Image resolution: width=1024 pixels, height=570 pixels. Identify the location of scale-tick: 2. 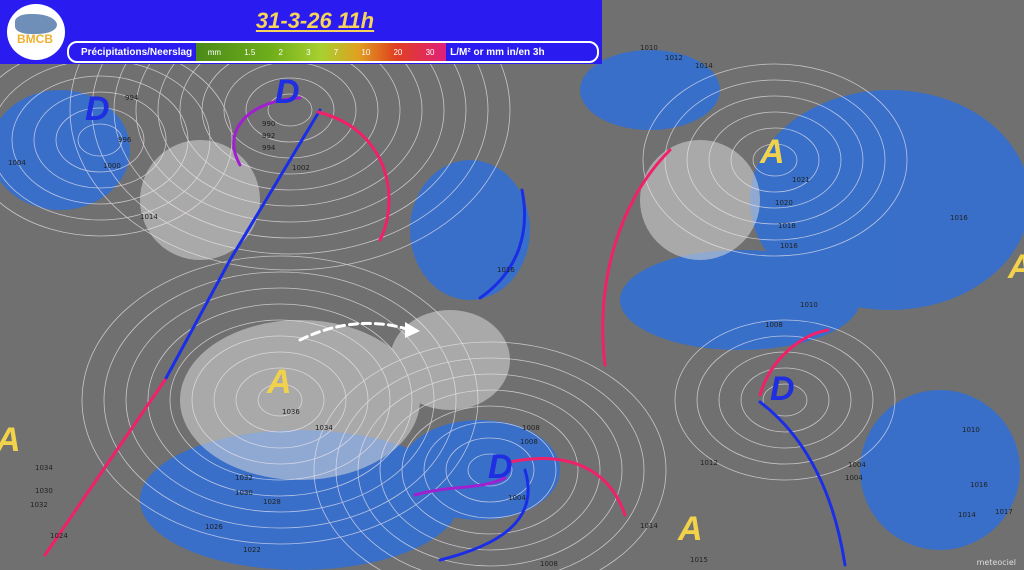
(280, 52).